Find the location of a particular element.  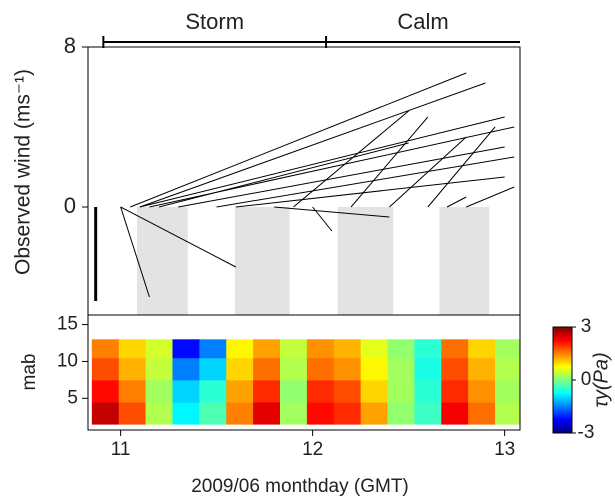

y-tick-label: 5 is located at coordinates (72, 397).